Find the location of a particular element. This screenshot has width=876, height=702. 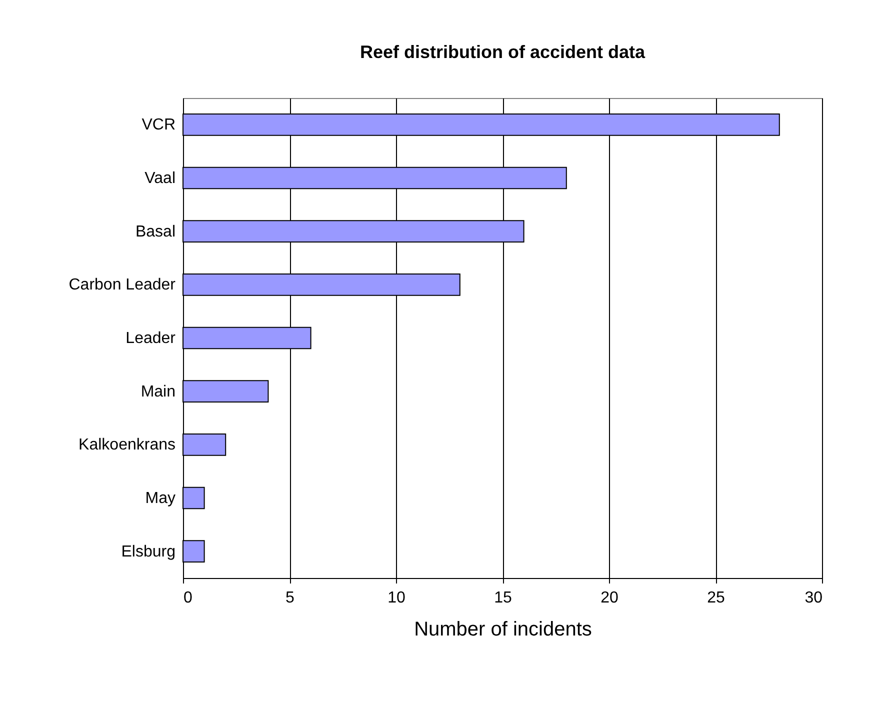

chart-title: Reef distribution of accident data is located at coordinates (503, 52).